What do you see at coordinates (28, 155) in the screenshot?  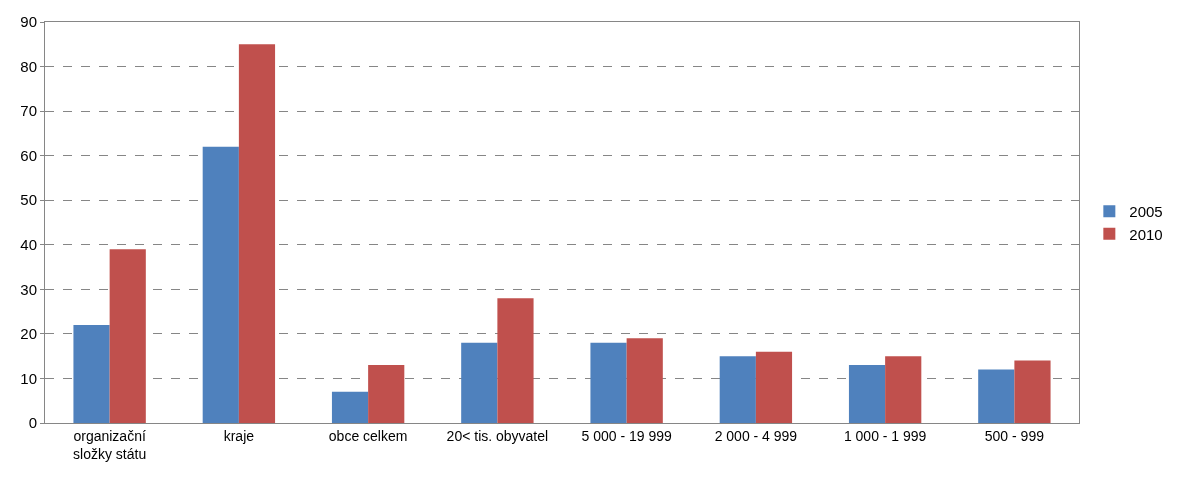 I see `y-tick-label: 60` at bounding box center [28, 155].